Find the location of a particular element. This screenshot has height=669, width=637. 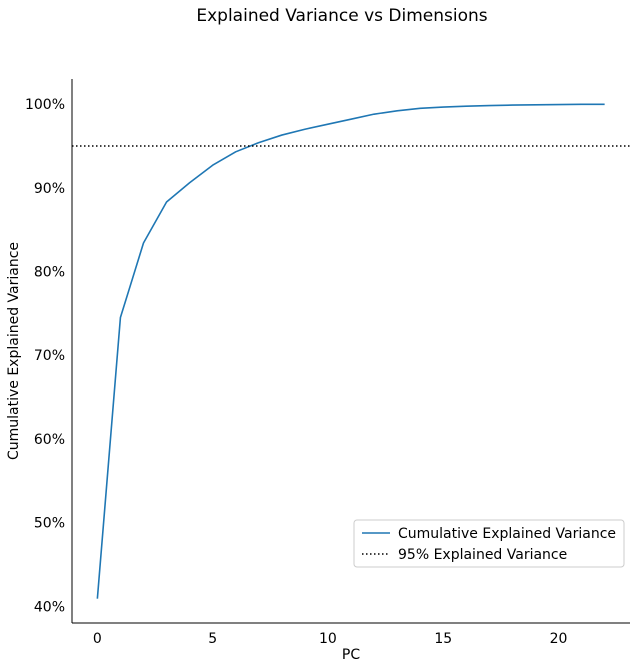

y-tick-label: 70% is located at coordinates (49, 356).